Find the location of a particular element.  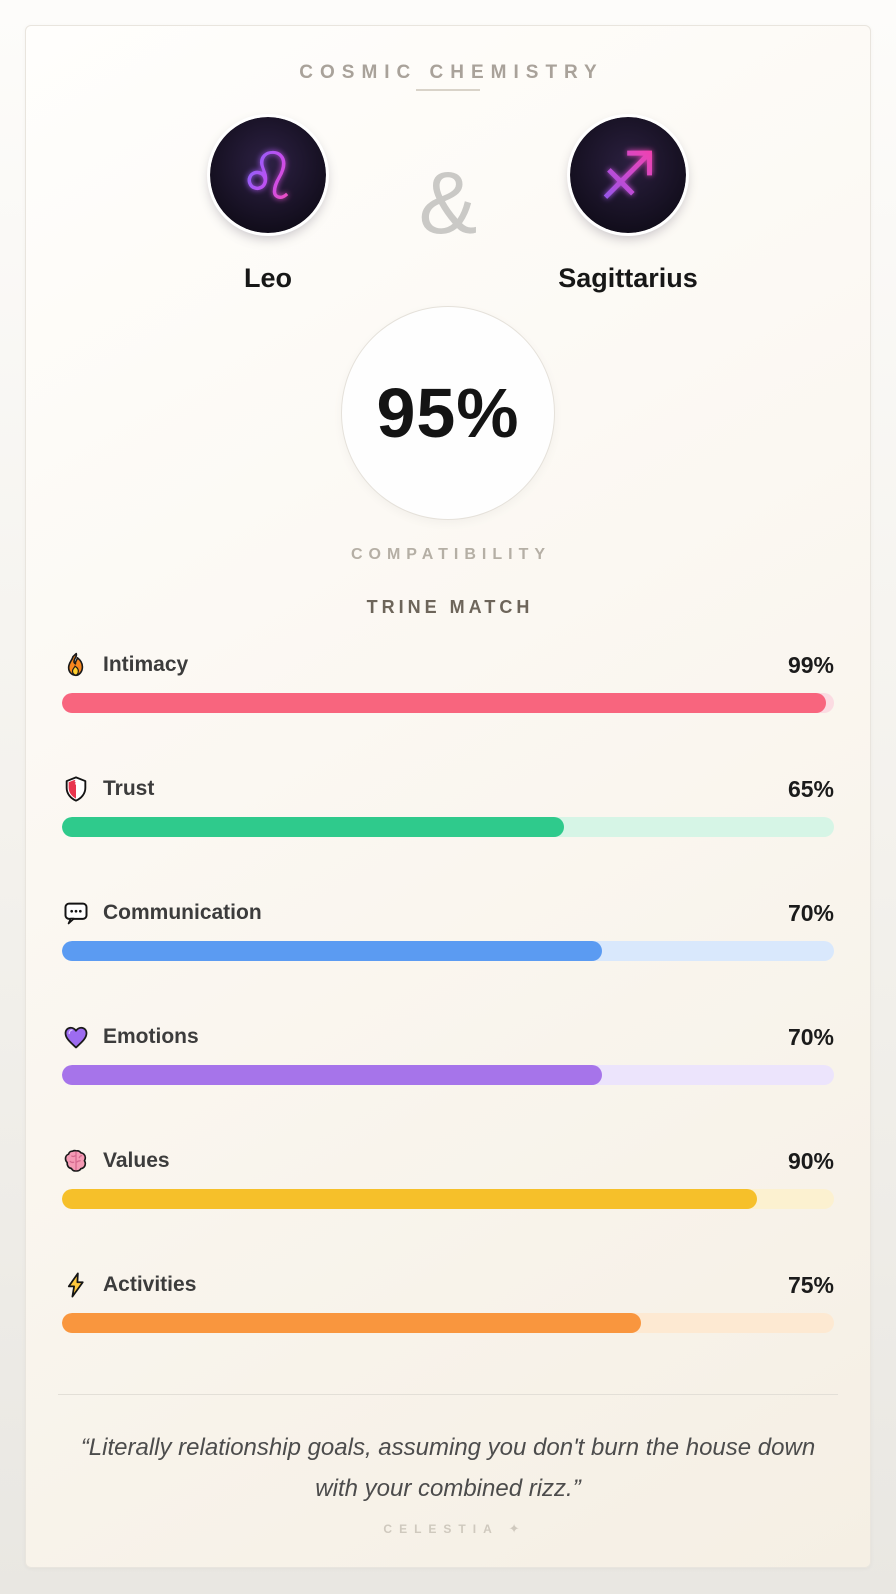

zodiac-pair: ♌ Leo & is located at coordinates (448, 205).